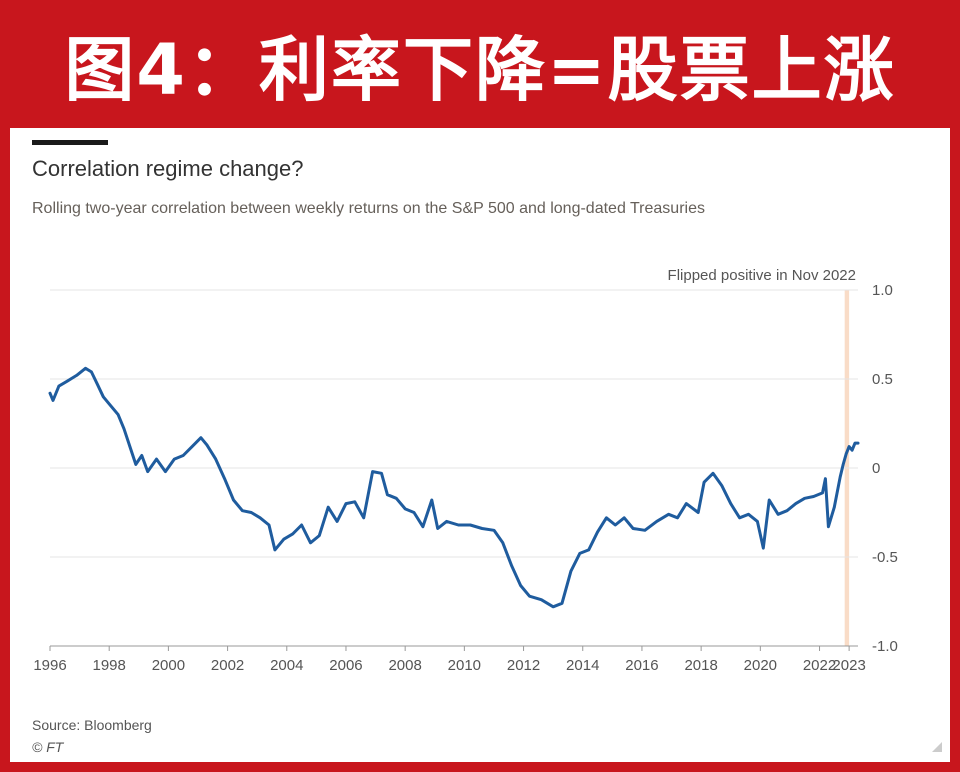 The image size is (960, 772). Describe the element at coordinates (92, 736) in the screenshot. I see `chart-footer: Source: Bloomberg © FT` at that location.